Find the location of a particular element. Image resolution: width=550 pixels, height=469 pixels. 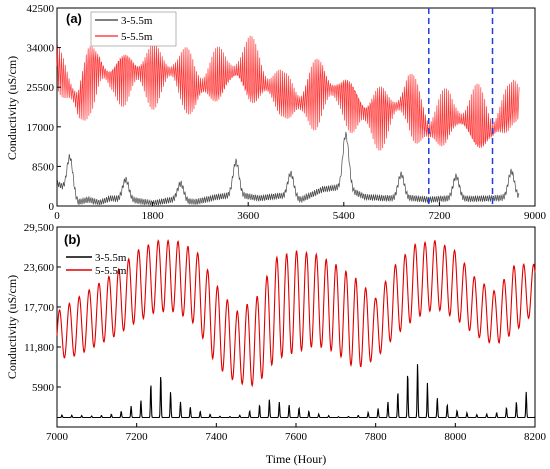

panel-a-y-tick-label: 25500 is located at coordinates (41, 88).